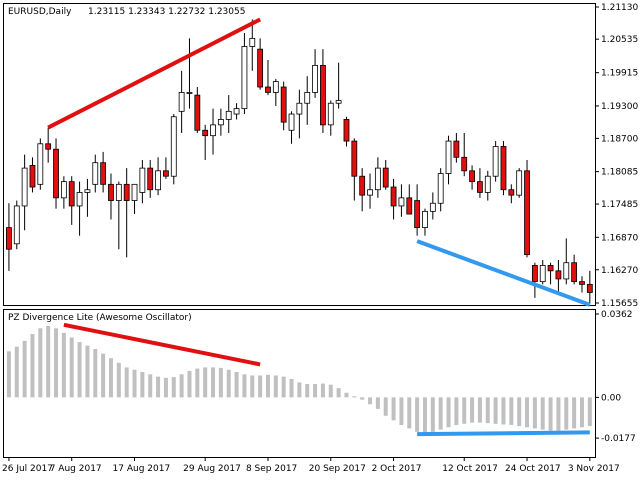 The height and width of the screenshot is (480, 640). What do you see at coordinates (212, 469) in the screenshot?
I see `time-tick-label: 29 Aug 2017` at bounding box center [212, 469].